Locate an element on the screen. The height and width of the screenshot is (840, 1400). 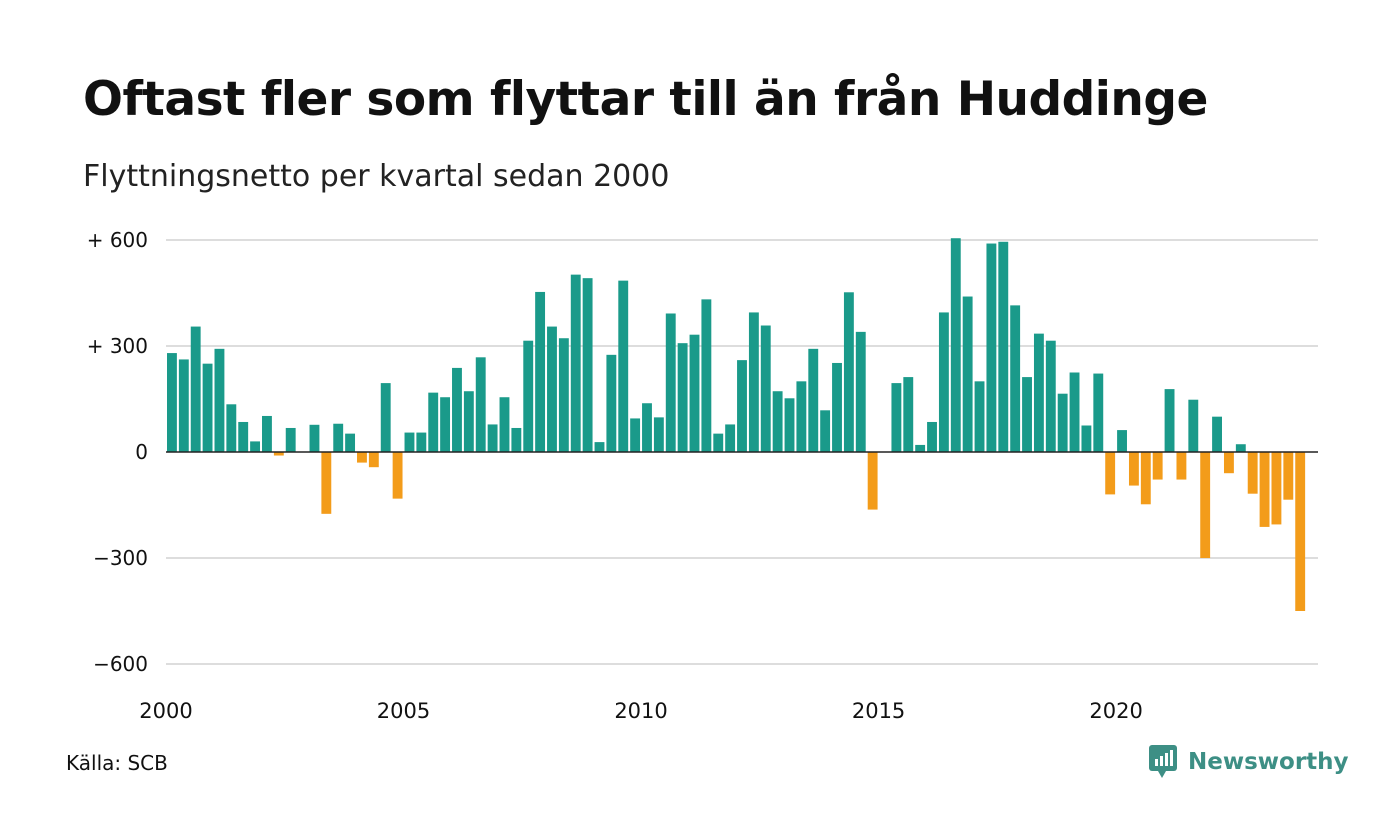
x-tick-label: 2010 is located at coordinates (640, 711).